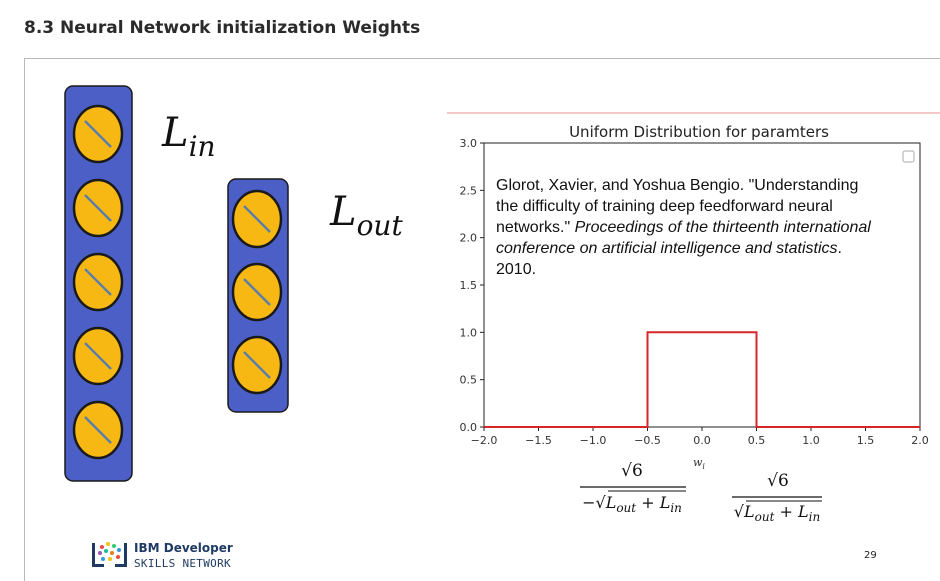  Describe the element at coordinates (183, 548) in the screenshot. I see `brand-name: IBM Developer` at that location.